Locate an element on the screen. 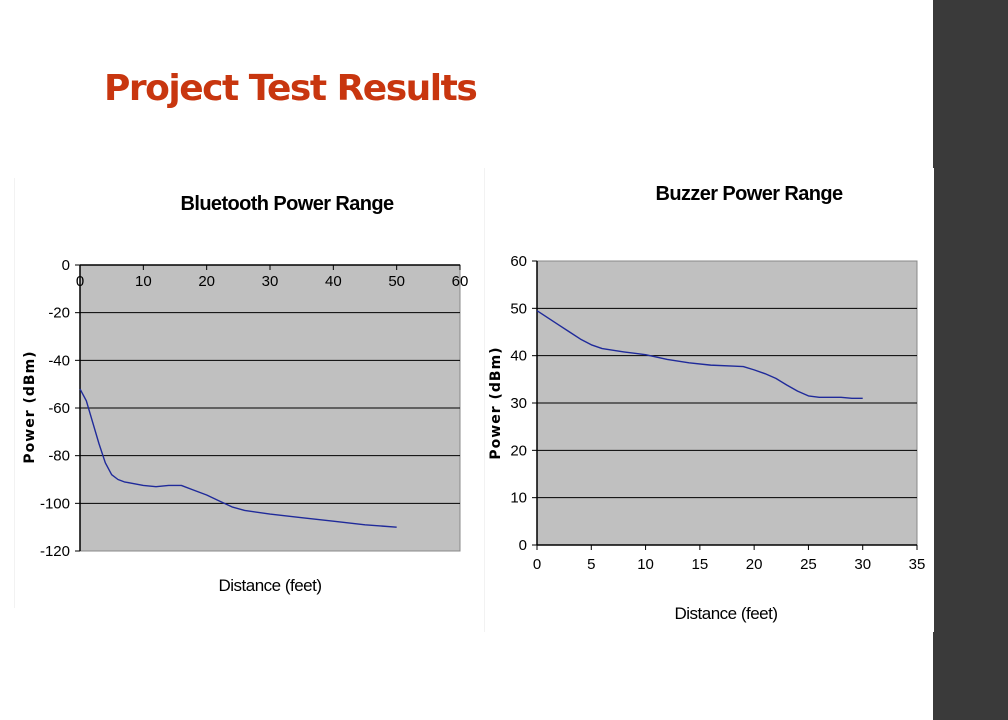 This screenshot has width=1008, height=720. y-tick-label: 30 is located at coordinates (518, 403).